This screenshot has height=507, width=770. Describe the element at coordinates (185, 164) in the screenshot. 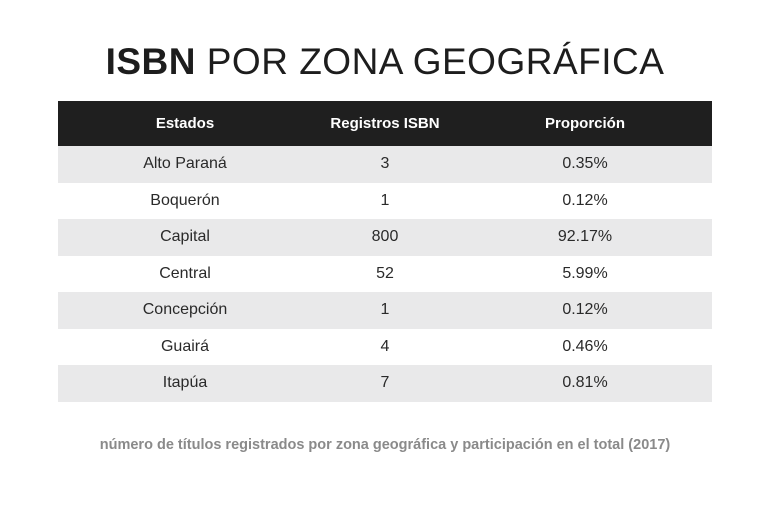

I see `cell-estado: Alto Paraná` at that location.